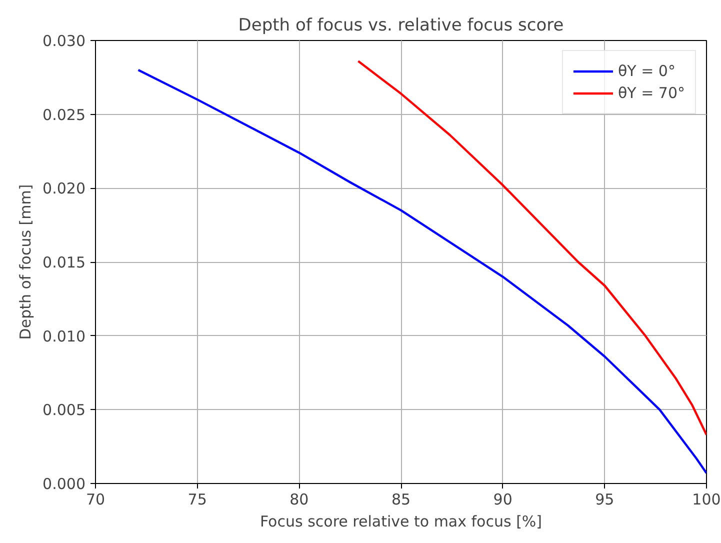 The width and height of the screenshot is (721, 543). What do you see at coordinates (25, 262) in the screenshot?
I see `y-axis-title: Depth of focus [mm]` at bounding box center [25, 262].